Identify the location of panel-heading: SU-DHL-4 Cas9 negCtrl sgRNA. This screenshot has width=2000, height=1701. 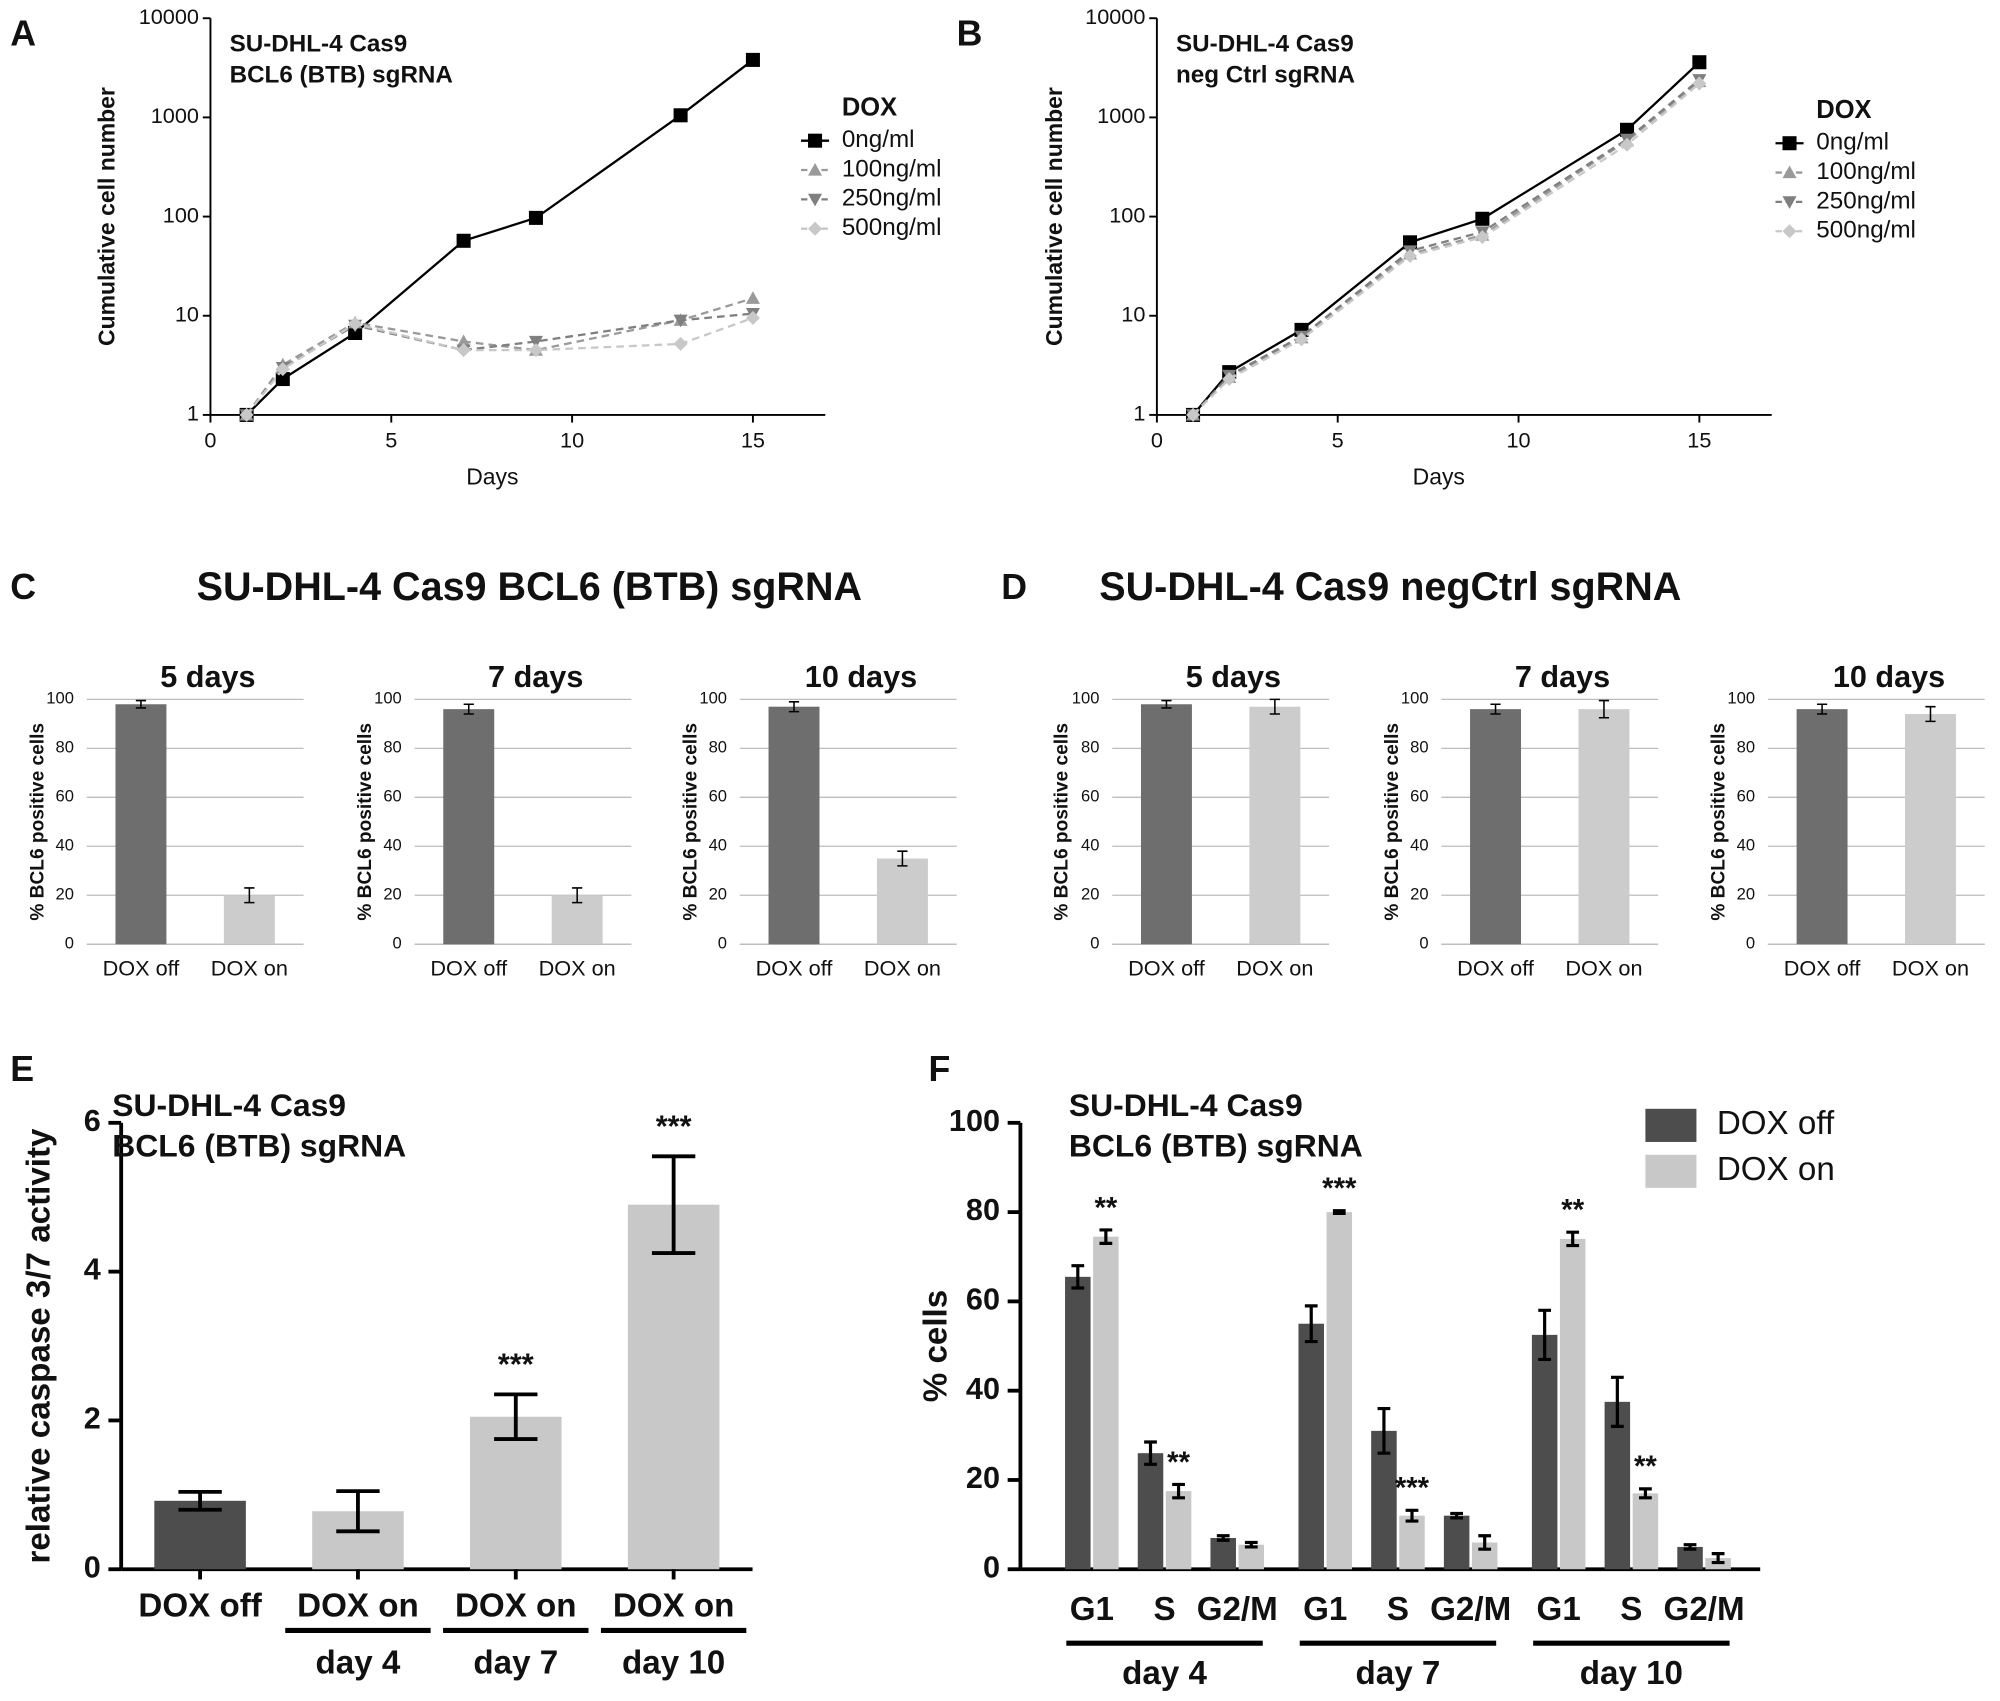
(1390, 587).